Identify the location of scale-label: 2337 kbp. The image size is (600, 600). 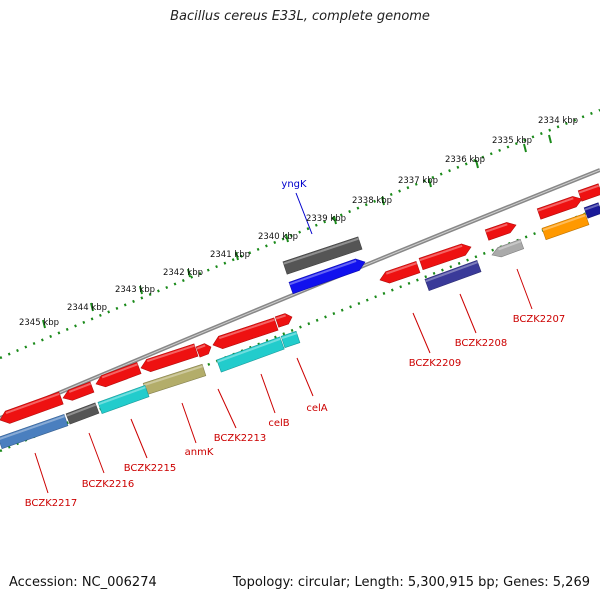
(418, 181).